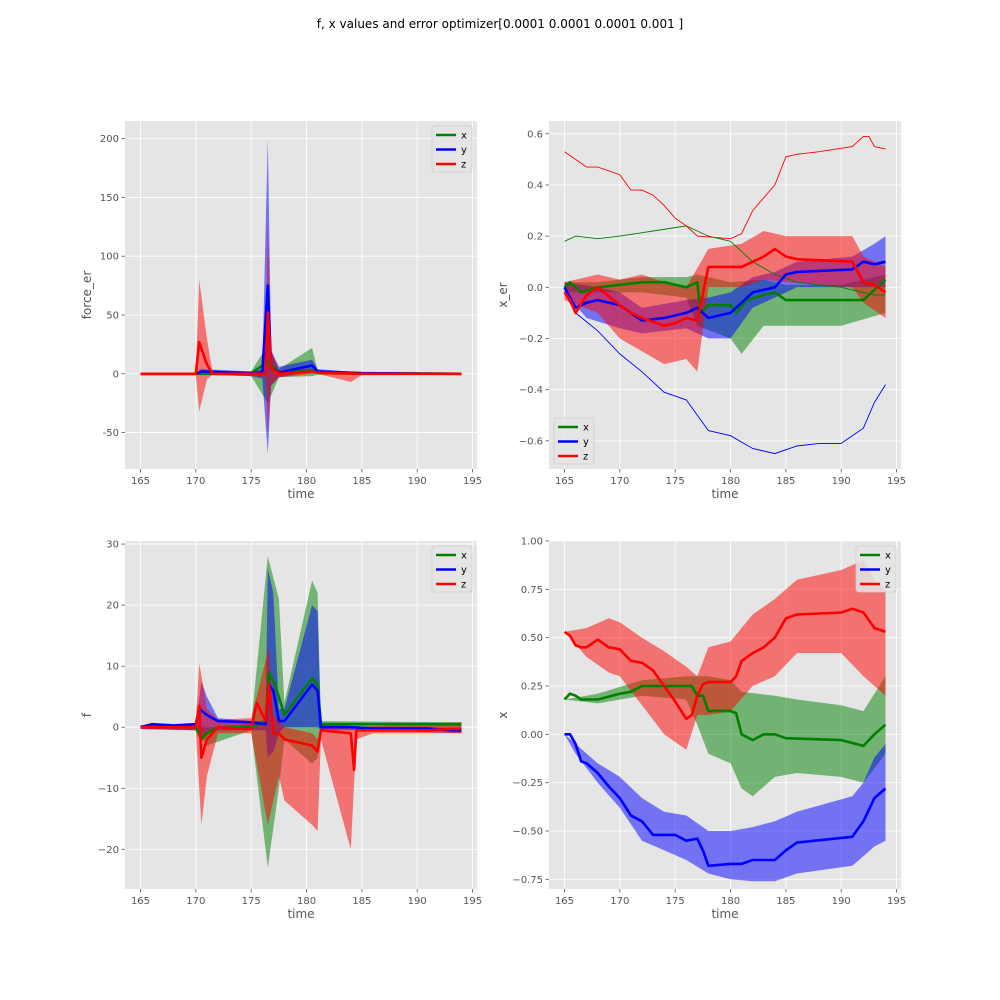 The width and height of the screenshot is (1000, 1000). What do you see at coordinates (503, 294) in the screenshot?
I see `y-axis-label: x_er` at bounding box center [503, 294].